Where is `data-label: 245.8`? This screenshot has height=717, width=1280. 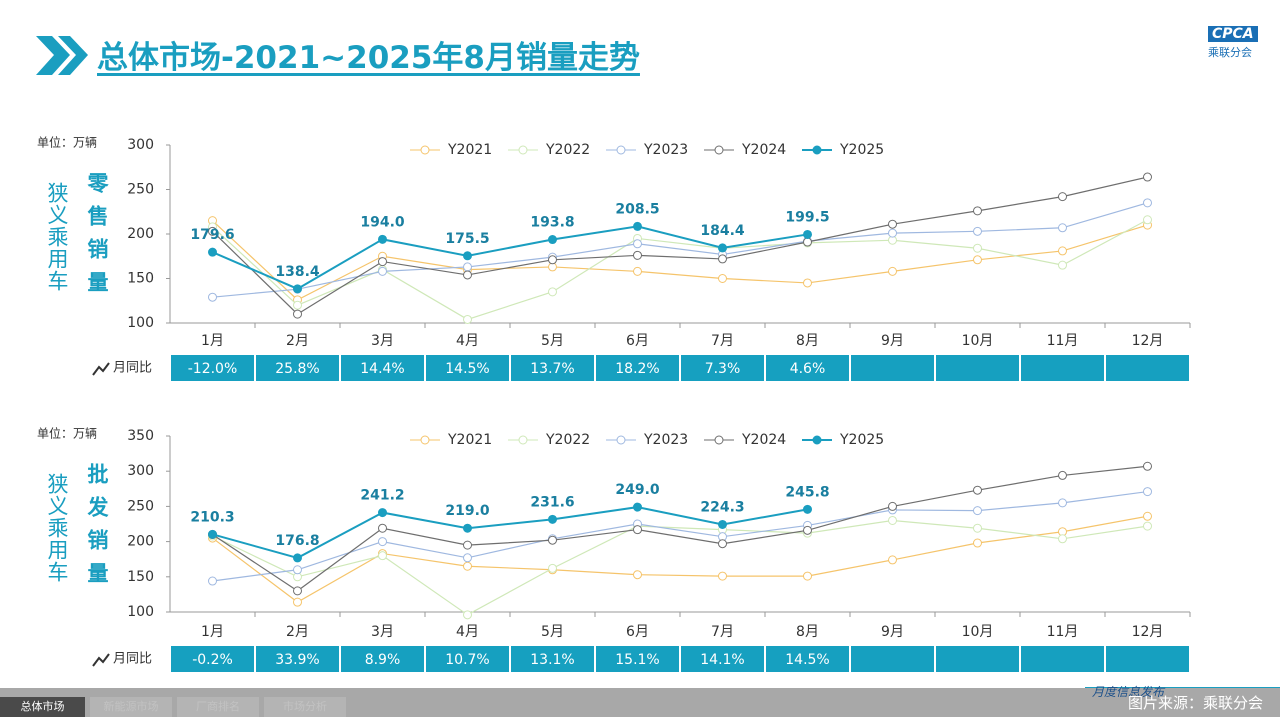 data-label: 245.8 is located at coordinates (807, 492).